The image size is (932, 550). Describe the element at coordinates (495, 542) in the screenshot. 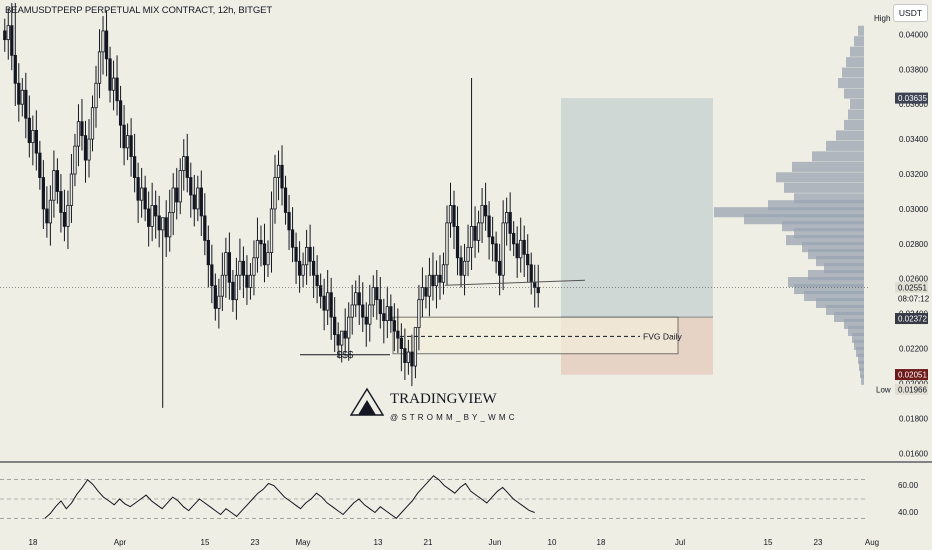

I see `time-tick: Jun` at that location.